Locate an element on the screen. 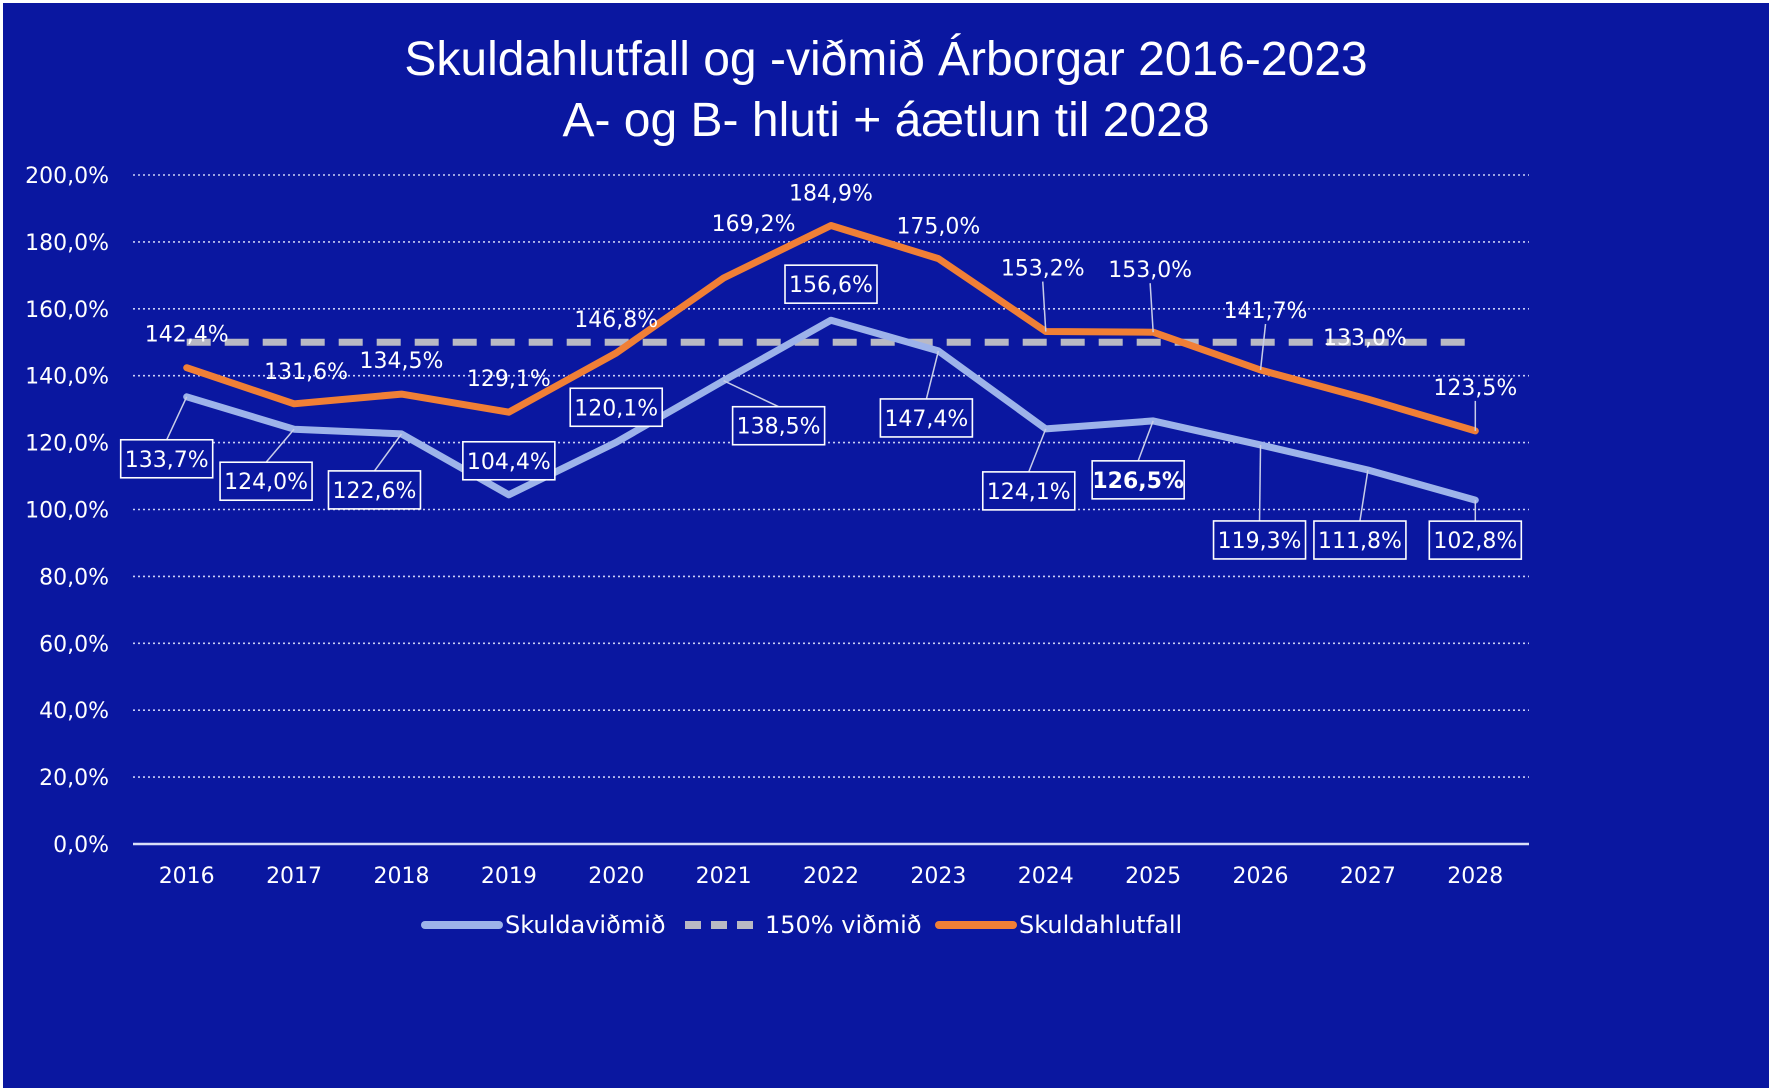 This screenshot has height=1091, width=1772. data-label-skuldahlutfall: 131,6% is located at coordinates (306, 372).